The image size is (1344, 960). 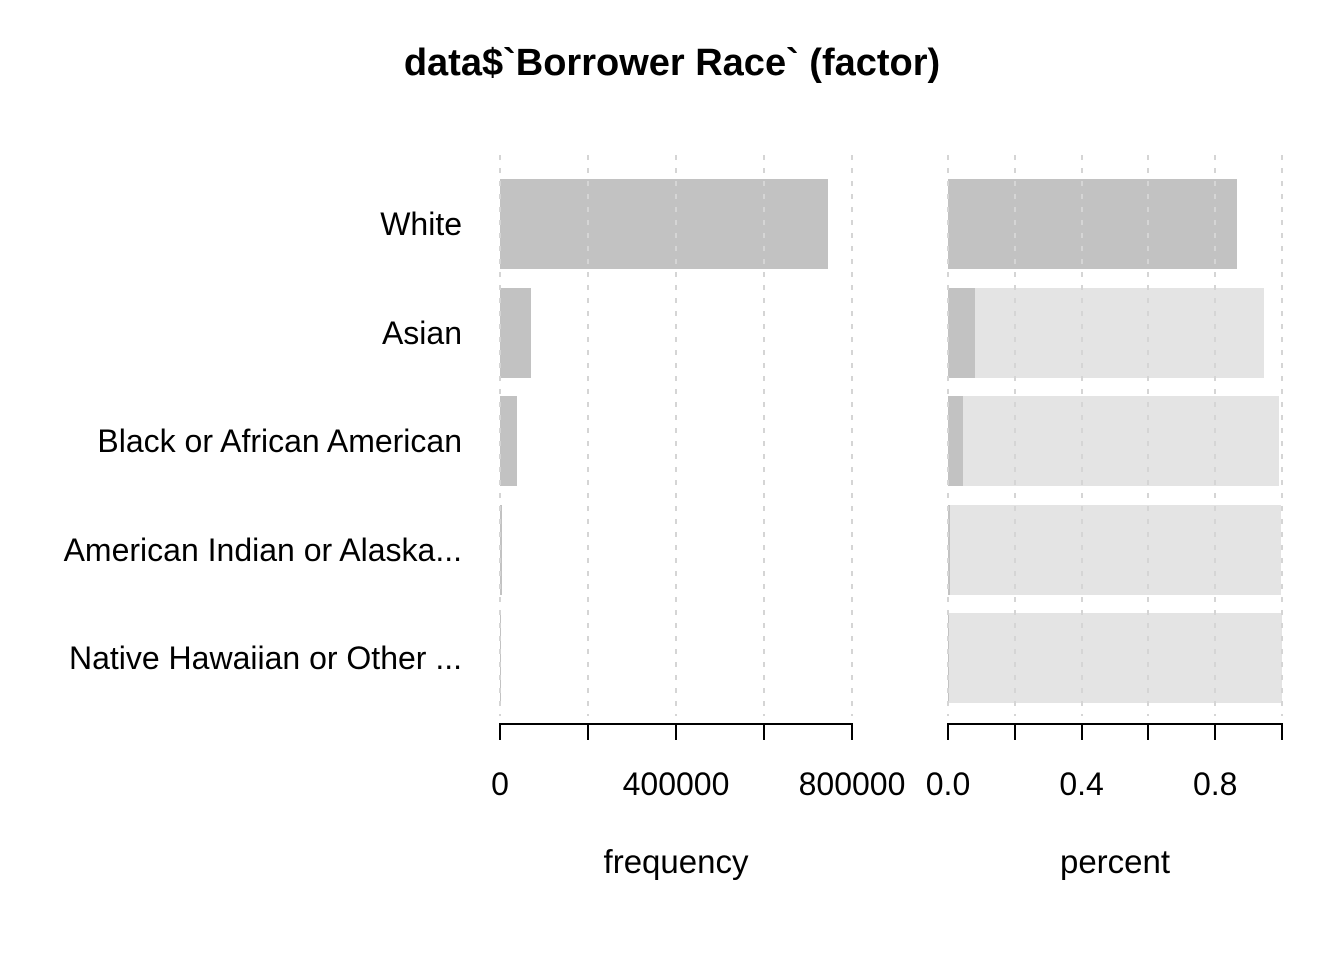 I want to click on pct-bar-american-indian-or-alaska, so click(x=949, y=549).